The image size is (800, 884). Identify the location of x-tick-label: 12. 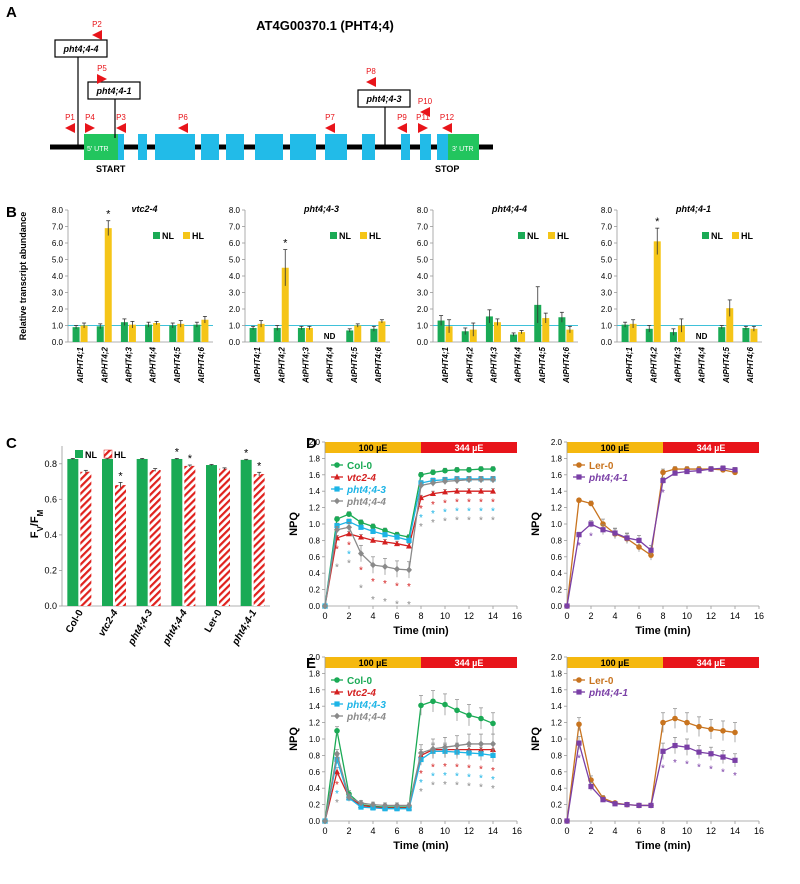
(469, 616).